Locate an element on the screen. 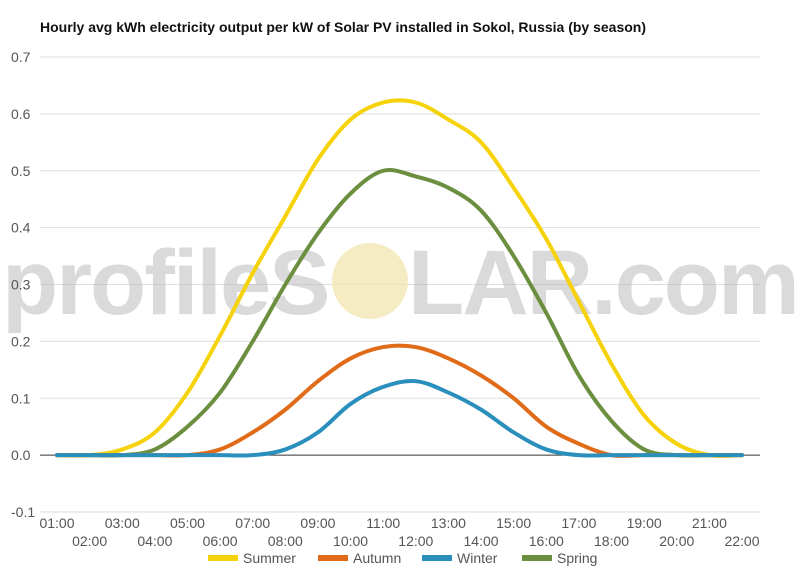 The image size is (800, 570). x-tick-label: 17:00 is located at coordinates (578, 523).